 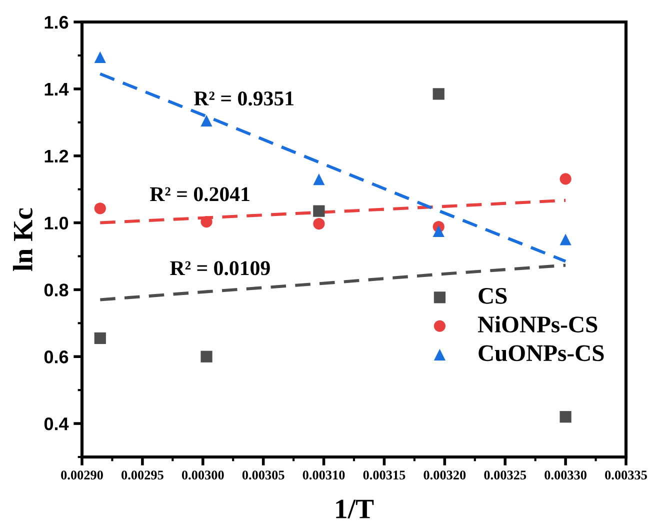 I want to click on legend-label: NiONPs-CS, so click(x=538, y=324).